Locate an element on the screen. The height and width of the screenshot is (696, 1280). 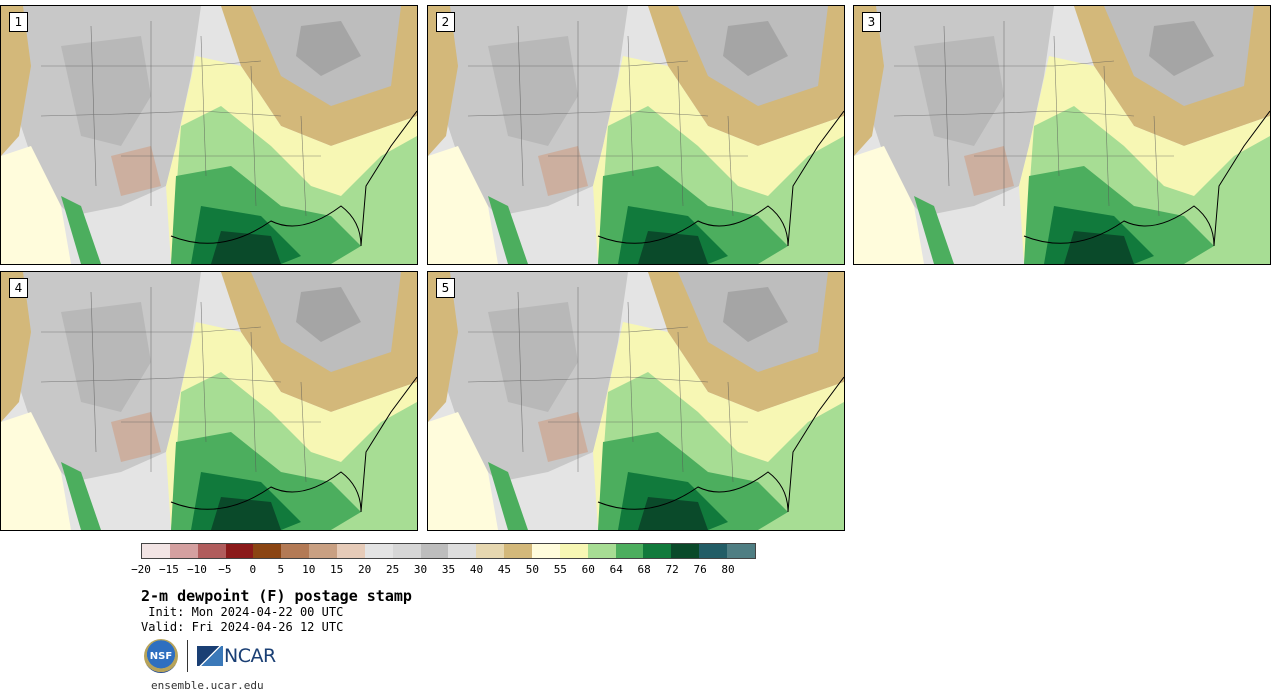
colorbar-tick-label: −20 is located at coordinates (141, 569).